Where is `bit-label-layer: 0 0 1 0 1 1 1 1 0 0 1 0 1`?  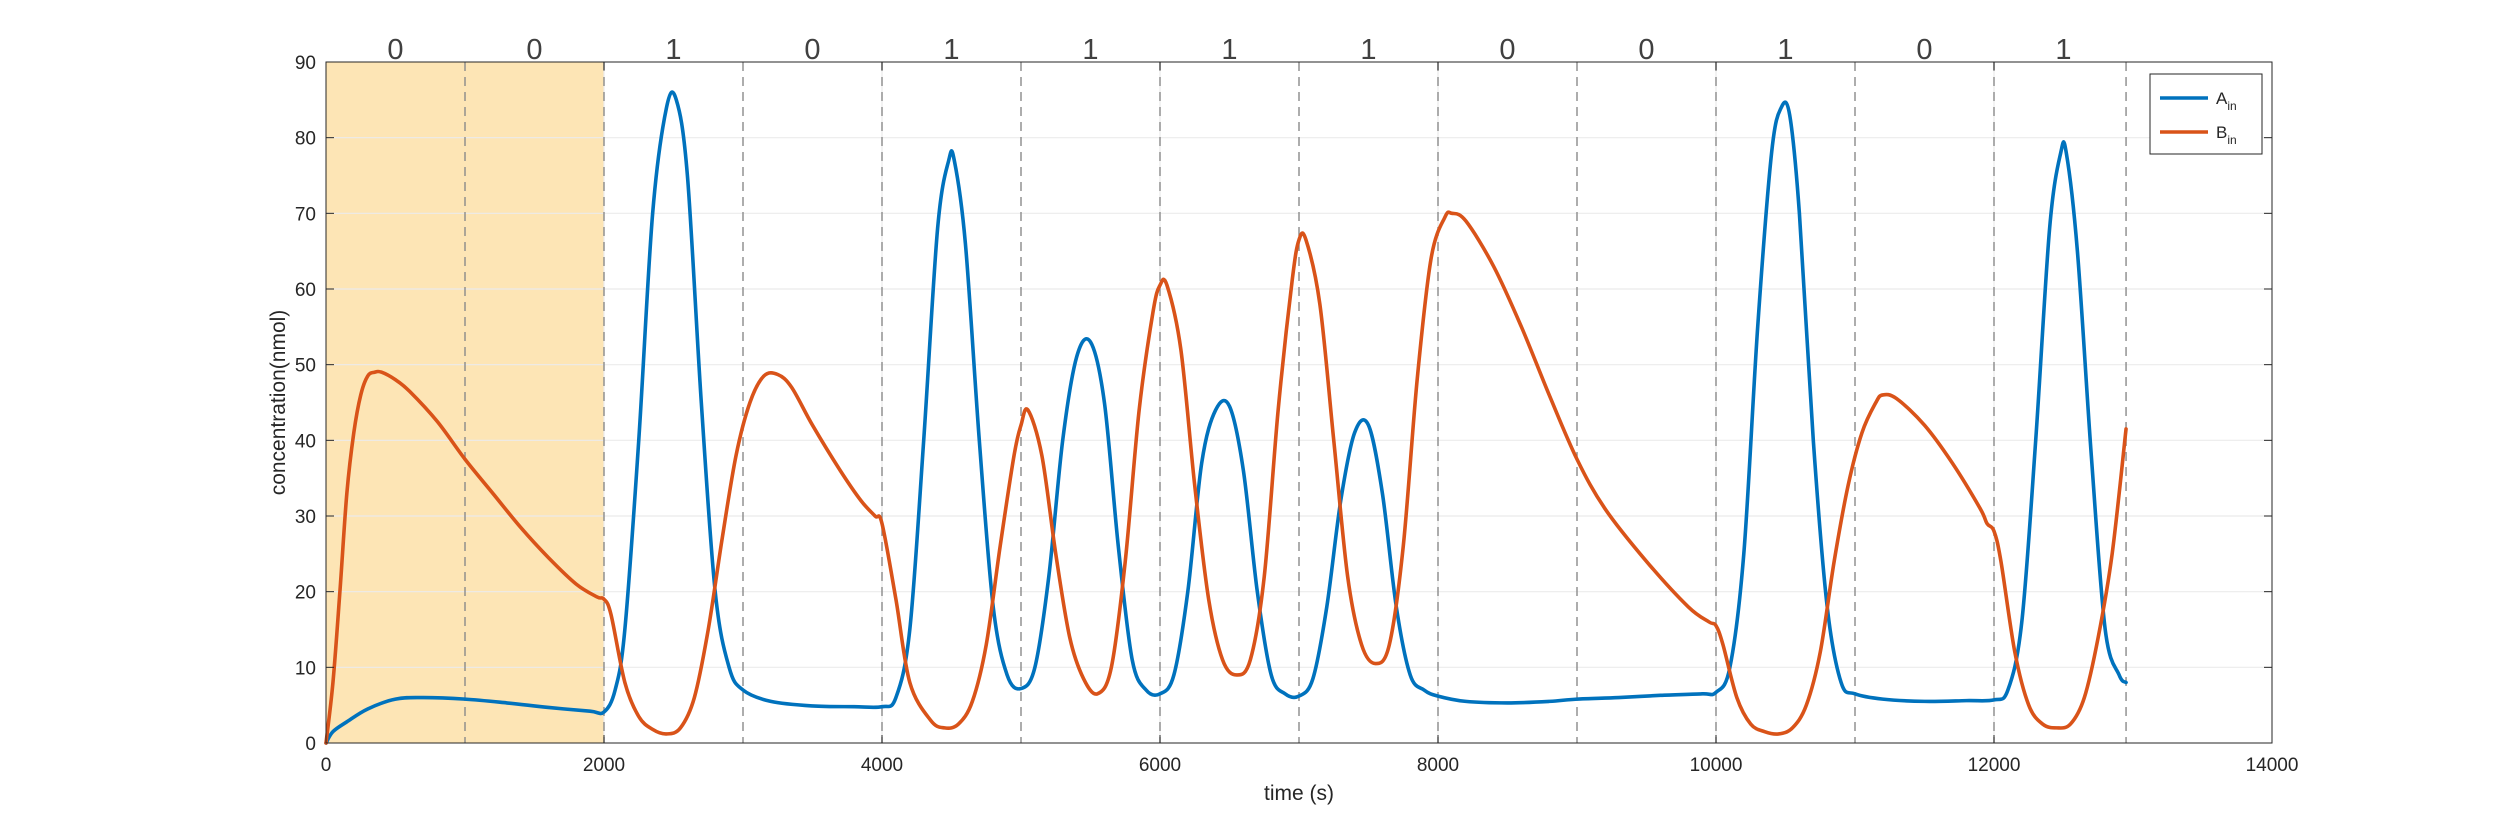
bit-label-layer: 0 0 1 0 1 1 1 1 0 0 1 0 1 is located at coordinates (1229, 50).